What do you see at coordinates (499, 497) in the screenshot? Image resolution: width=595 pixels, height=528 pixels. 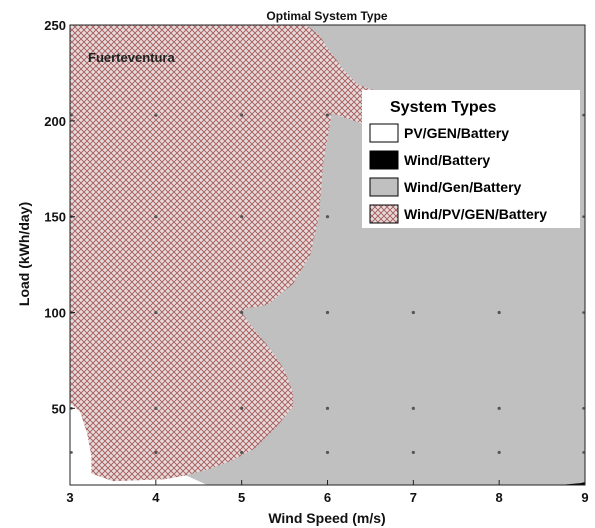 I see `x-tick-label: 8` at bounding box center [499, 497].